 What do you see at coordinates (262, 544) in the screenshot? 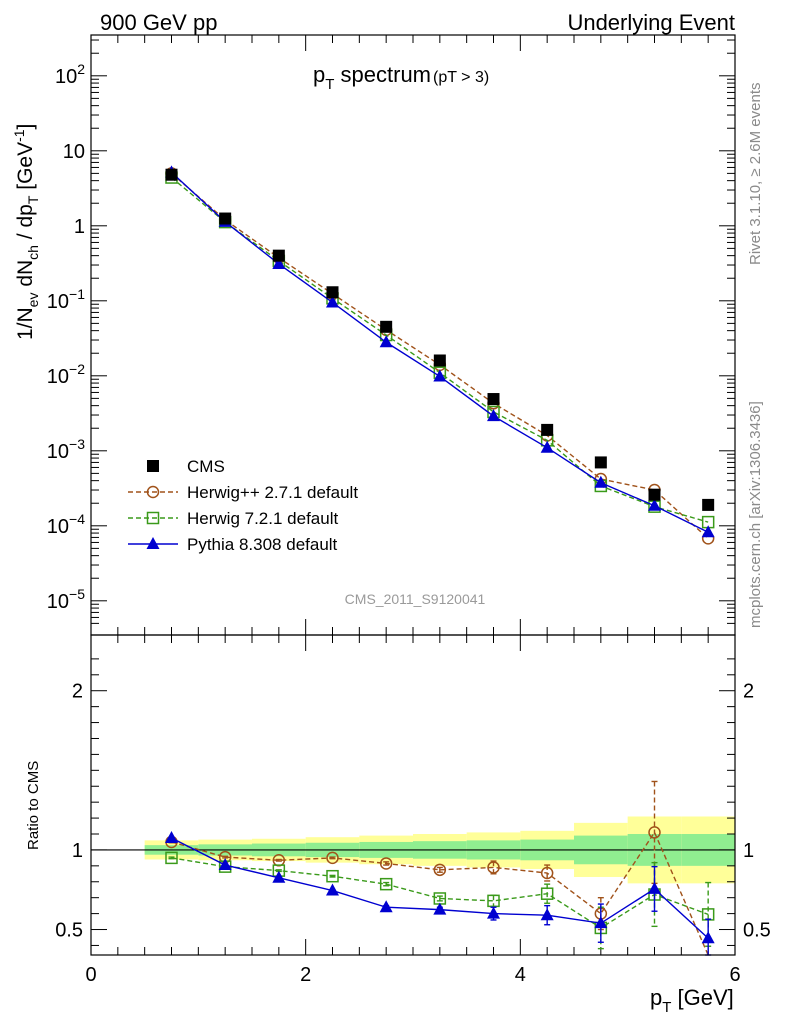
I see `legend-label: Pythia 8.308 default` at bounding box center [262, 544].